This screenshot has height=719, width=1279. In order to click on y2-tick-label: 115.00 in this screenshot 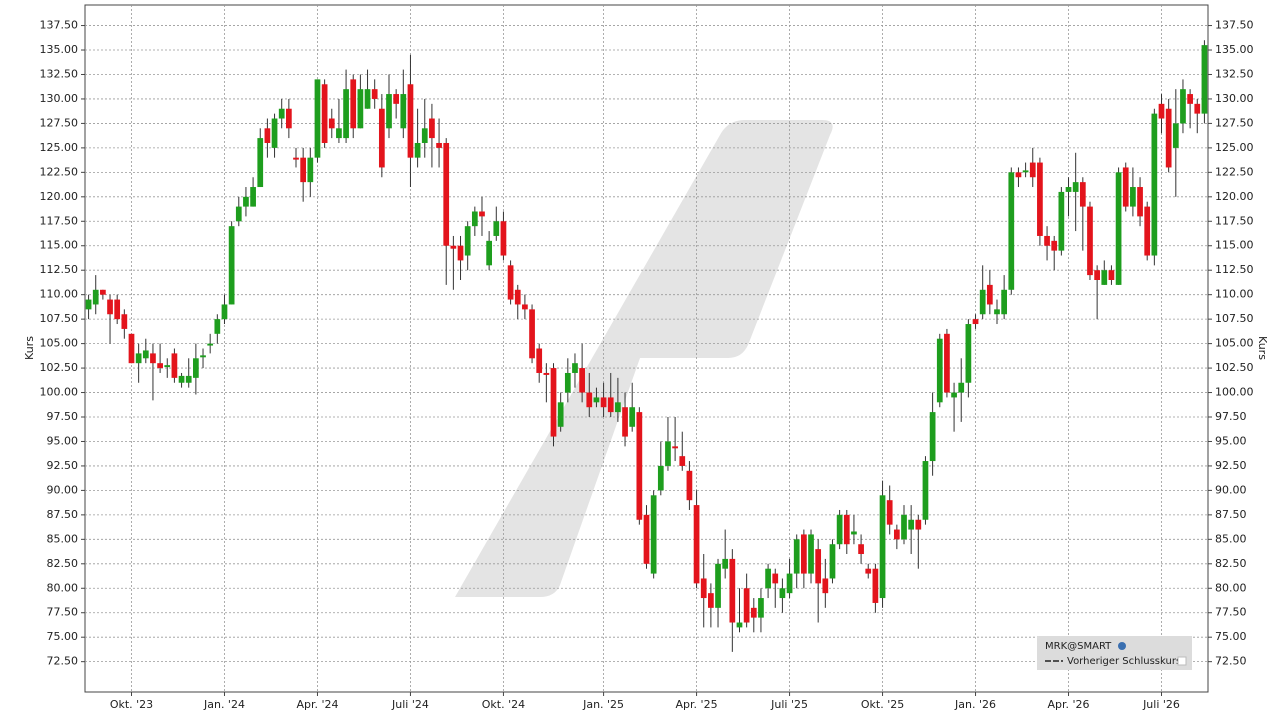, I will do `click(1234, 245)`.